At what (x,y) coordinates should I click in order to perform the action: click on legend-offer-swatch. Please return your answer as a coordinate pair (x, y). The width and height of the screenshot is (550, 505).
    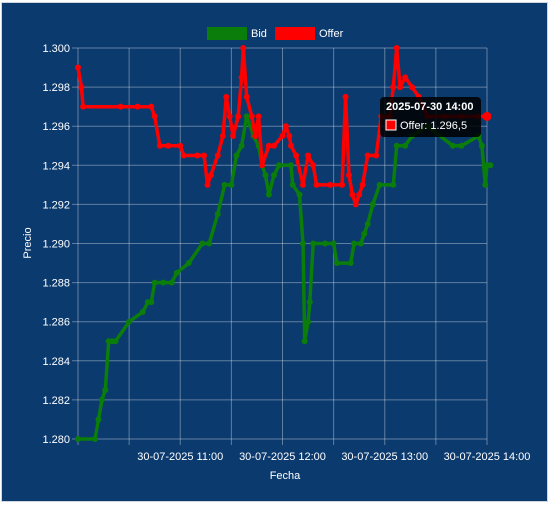
    Looking at the image, I should click on (295, 33).